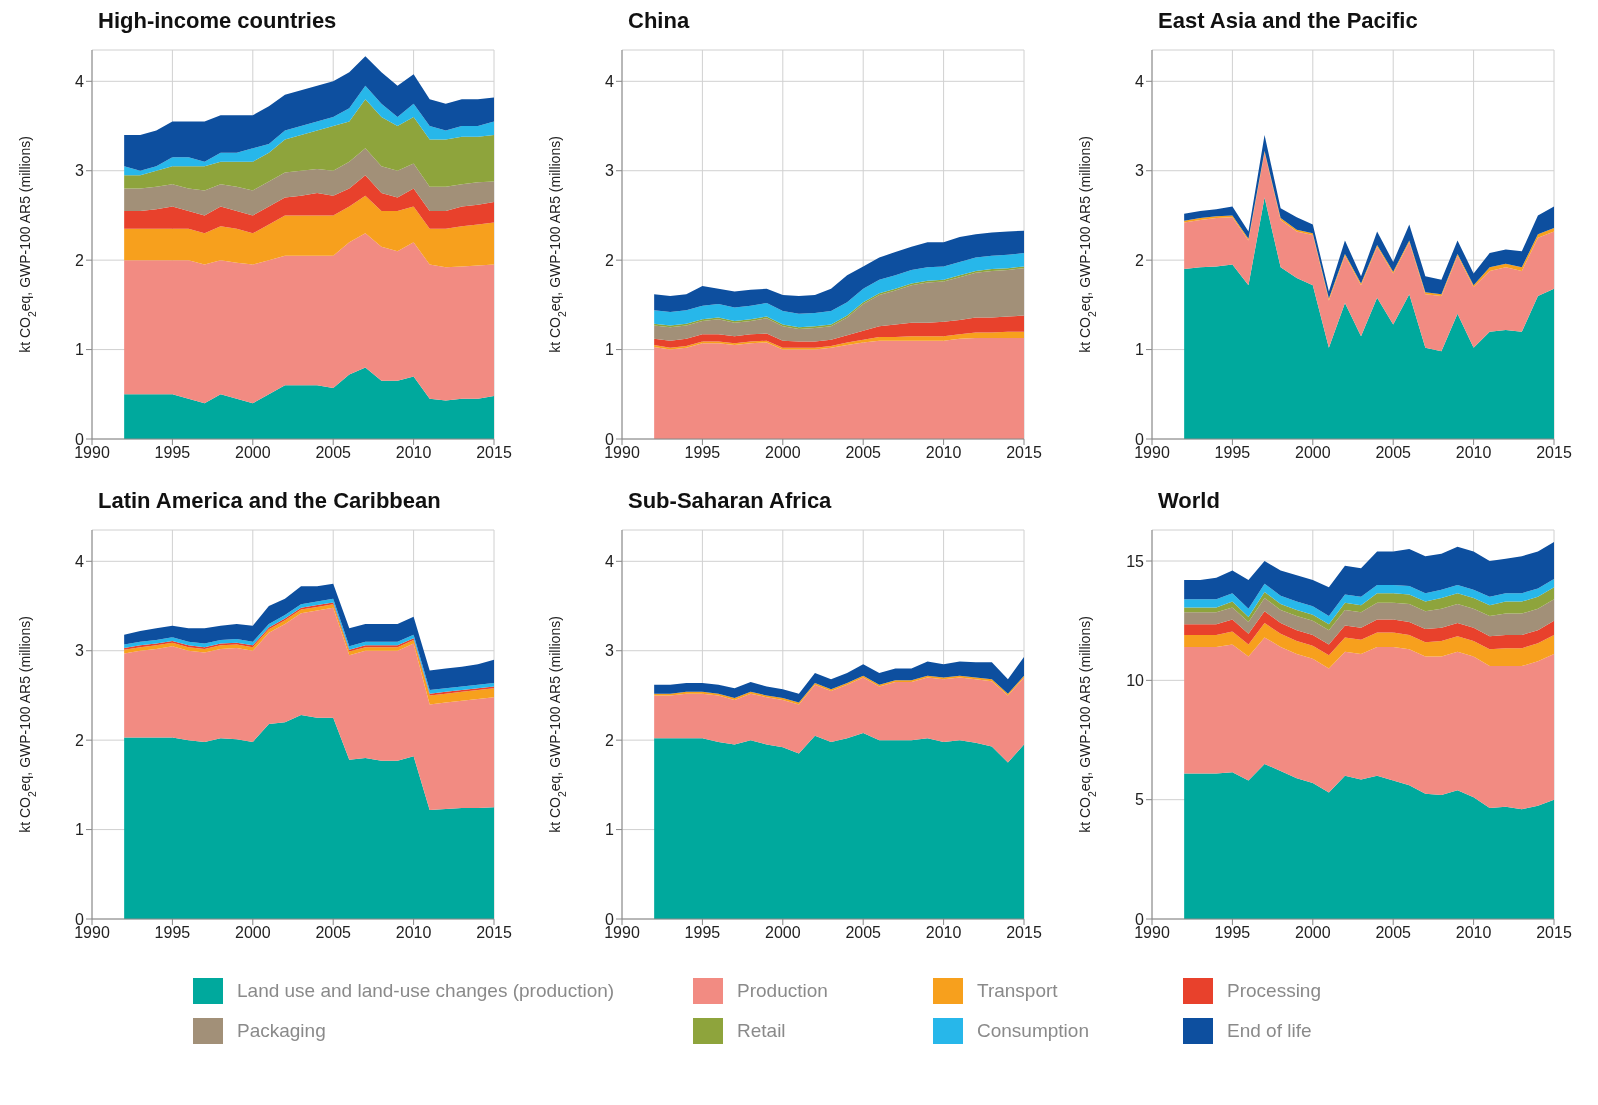 This screenshot has width=1598, height=1105. What do you see at coordinates (730, 501) in the screenshot?
I see `chart-title: Sub-Saharan Africa` at bounding box center [730, 501].